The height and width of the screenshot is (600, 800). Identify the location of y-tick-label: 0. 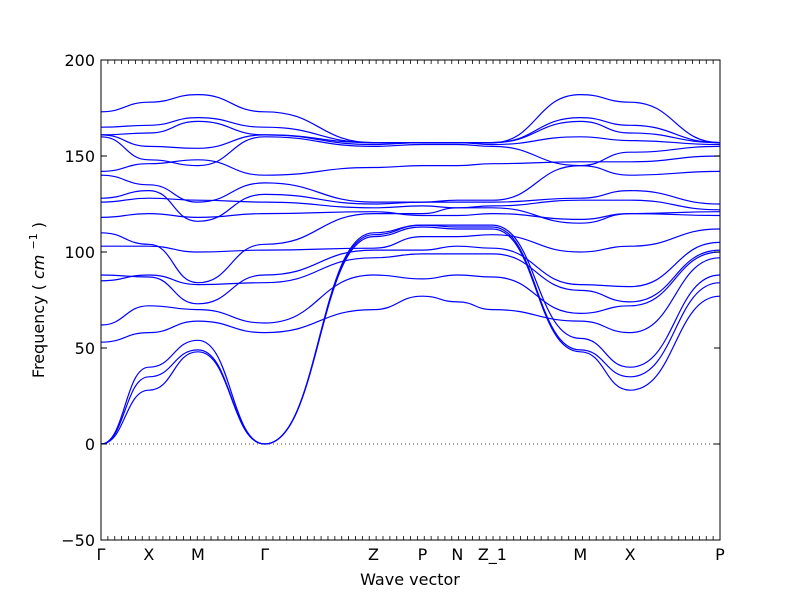
(90, 444).